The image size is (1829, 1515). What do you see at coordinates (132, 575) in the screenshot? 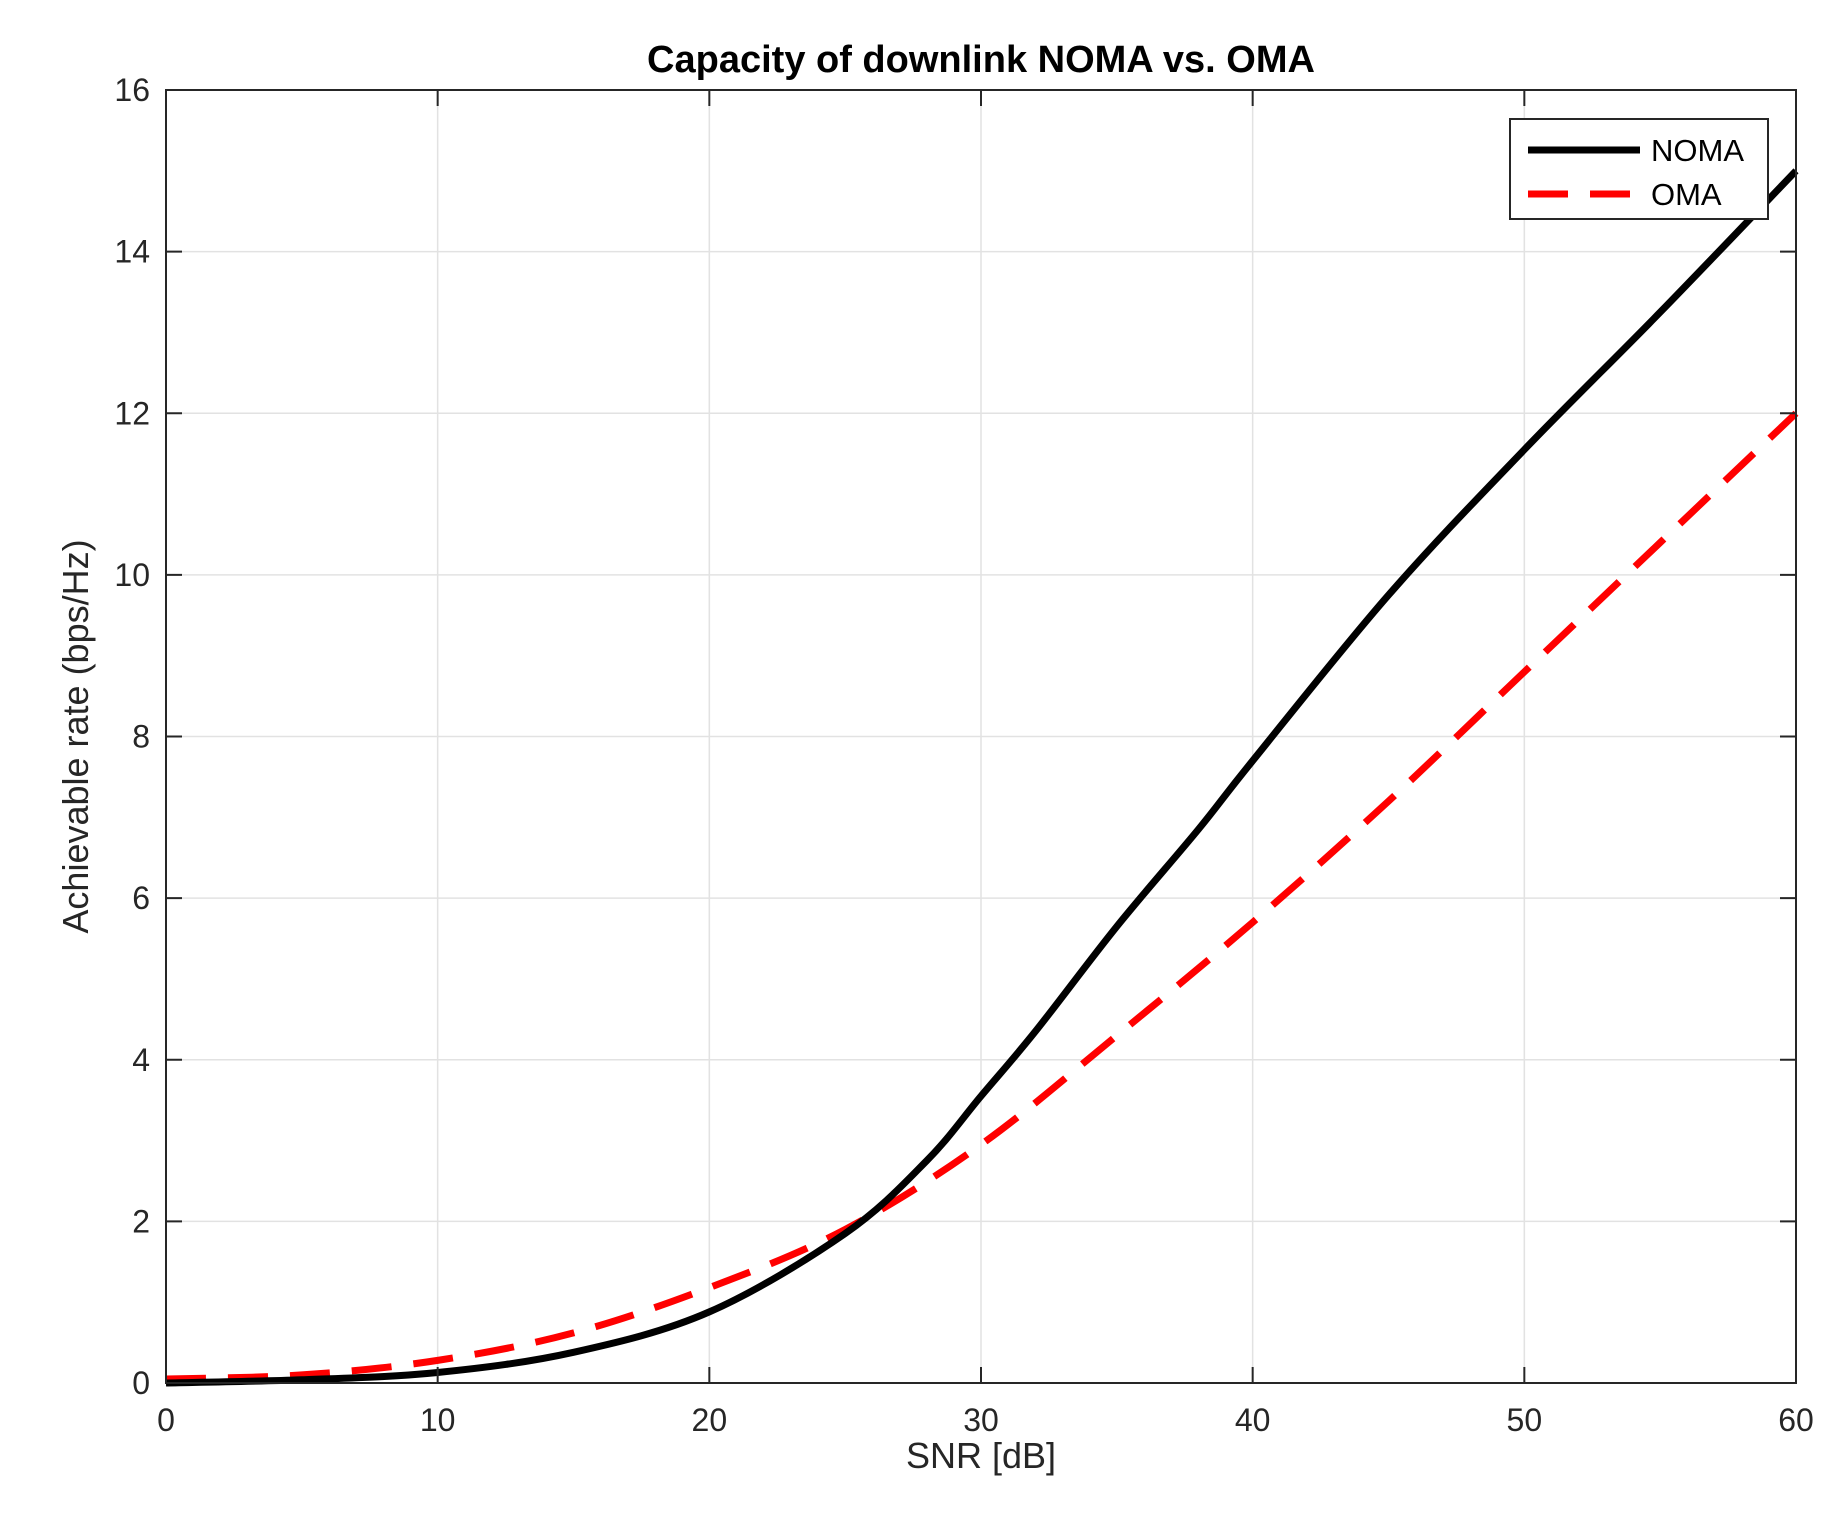
I see `y-tick-label: 10` at bounding box center [132, 575].